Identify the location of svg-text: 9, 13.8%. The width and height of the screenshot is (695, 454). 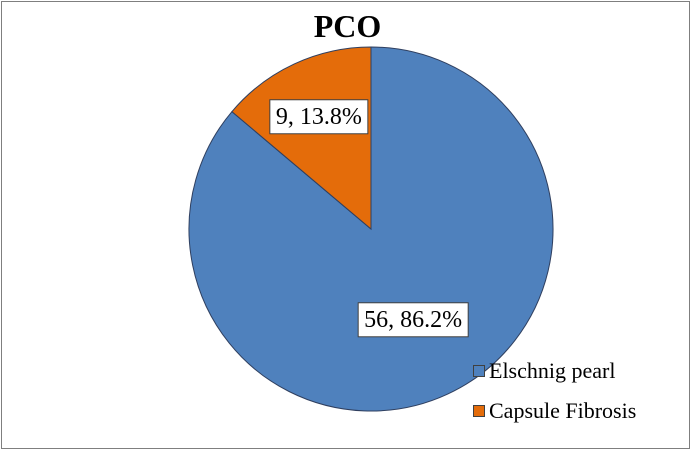
(319, 117).